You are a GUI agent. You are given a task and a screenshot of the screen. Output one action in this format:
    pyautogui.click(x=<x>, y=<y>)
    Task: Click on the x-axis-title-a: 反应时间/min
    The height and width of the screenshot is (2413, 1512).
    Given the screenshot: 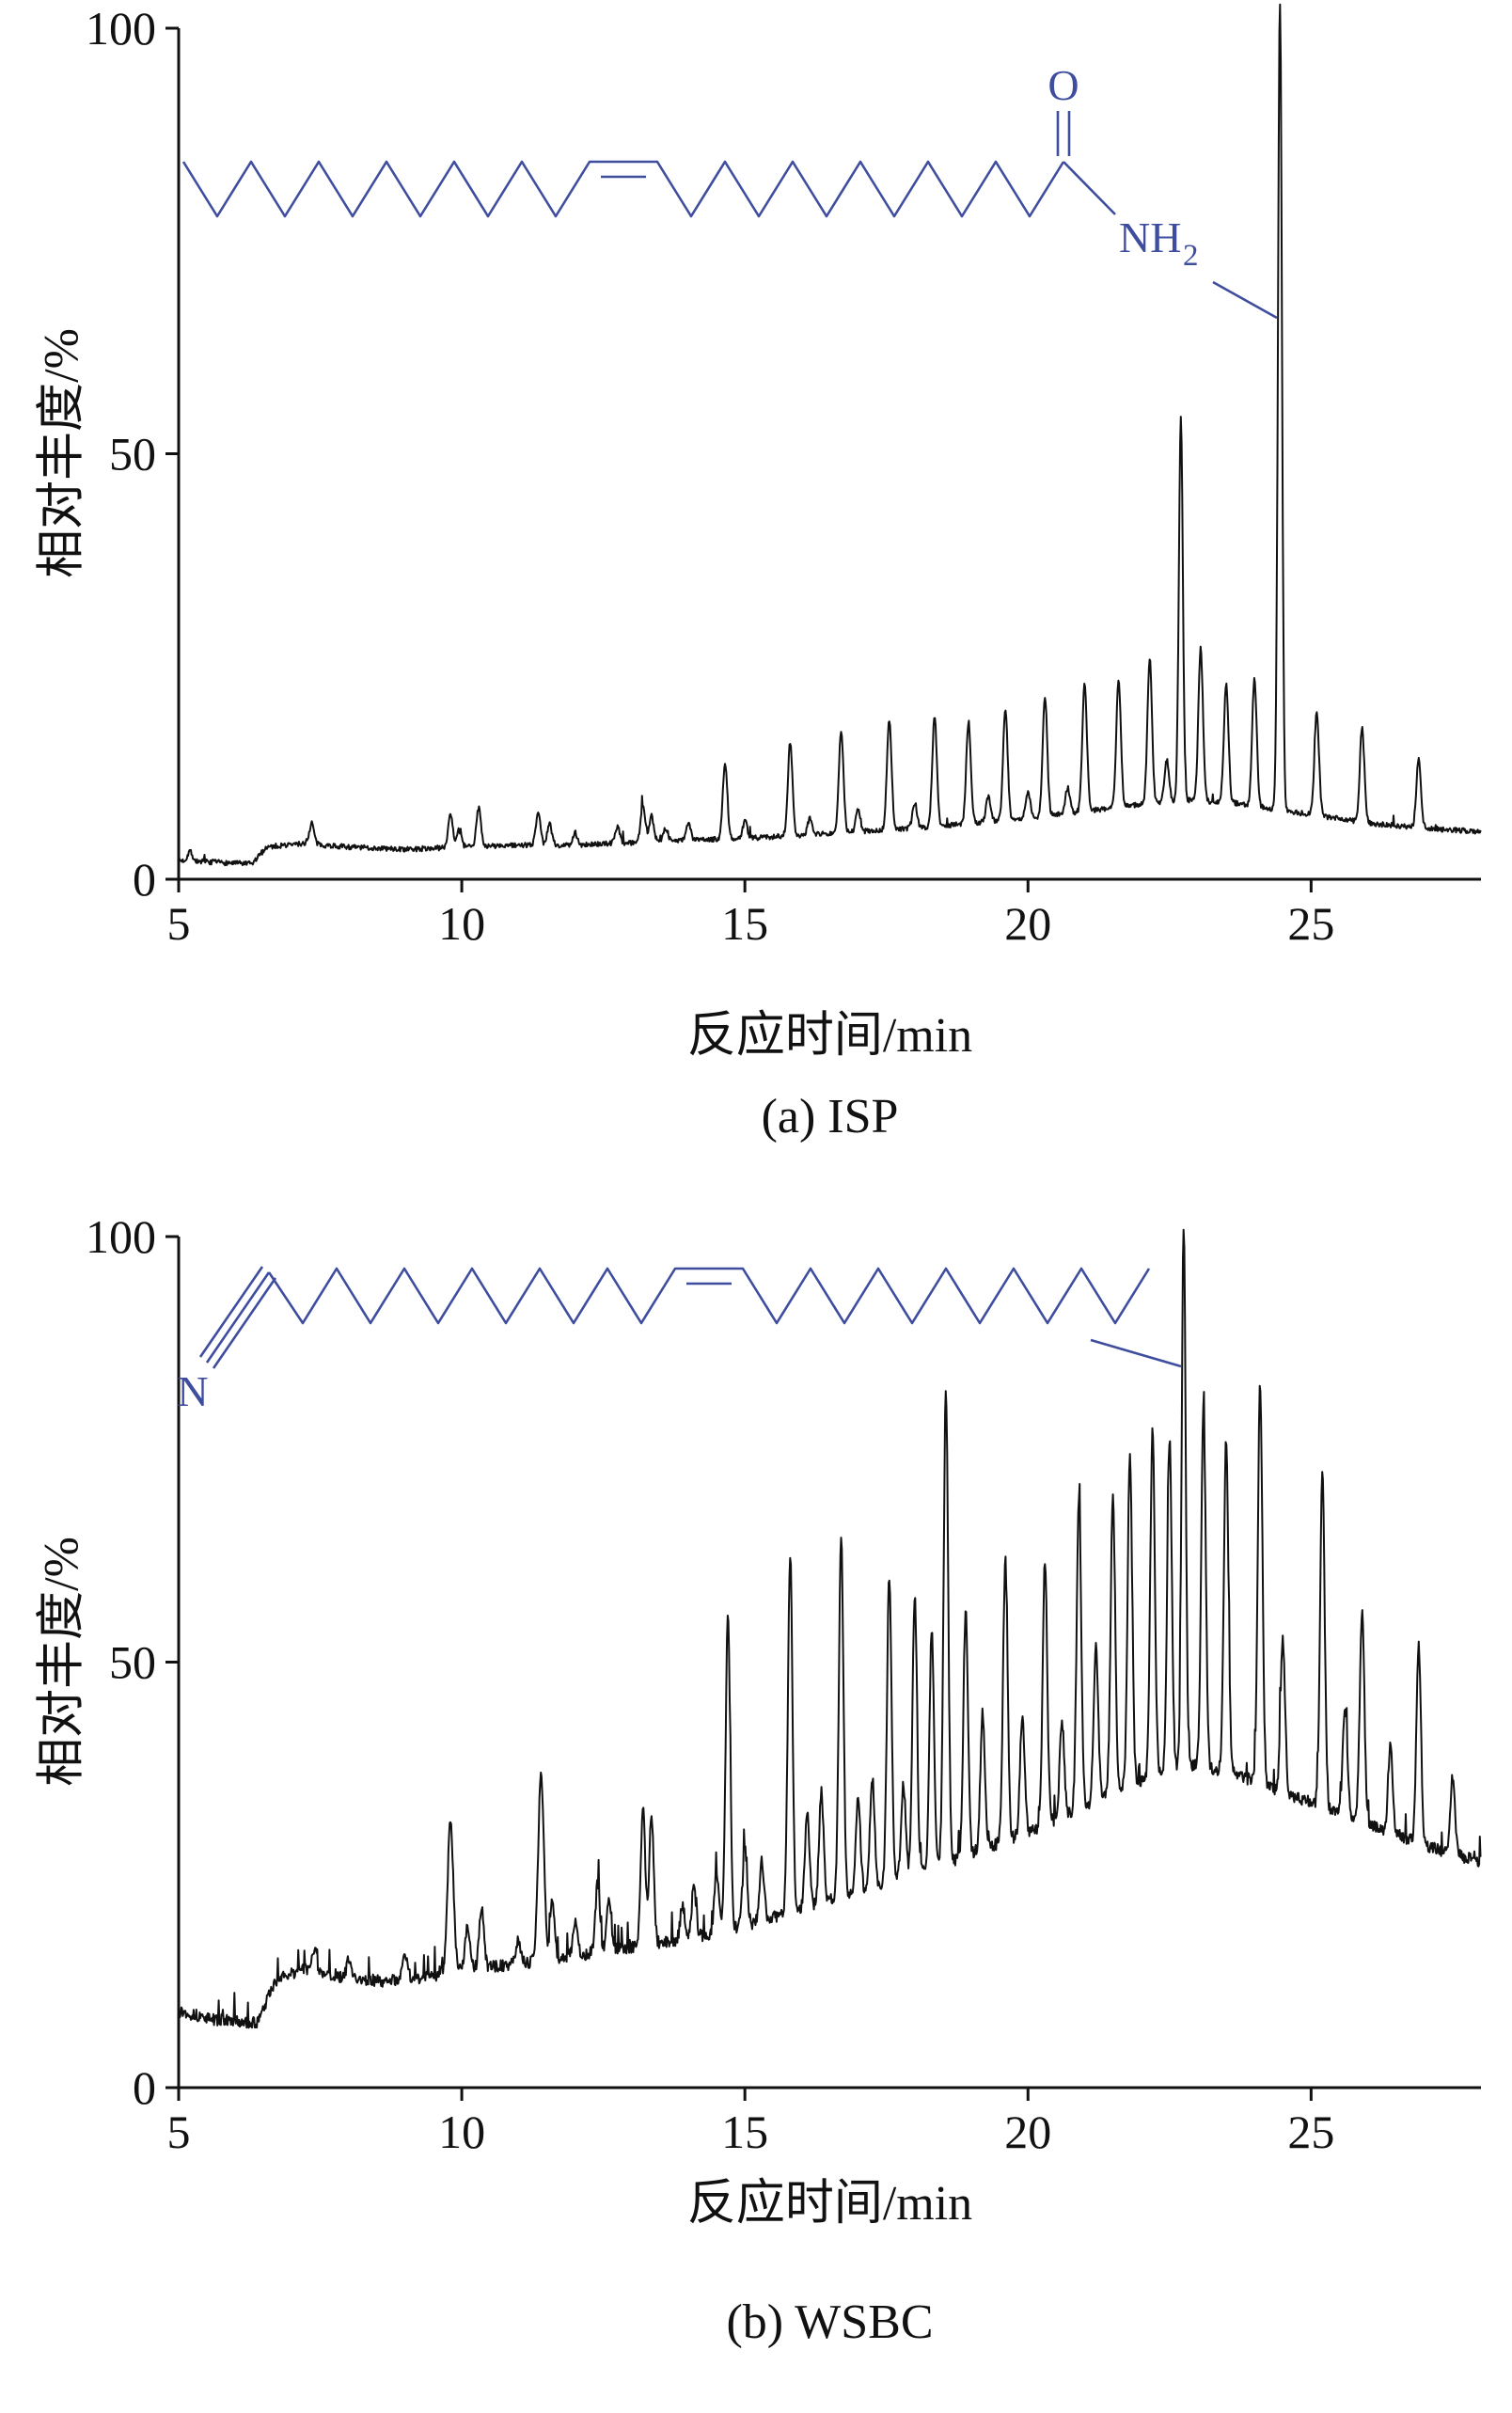 What is the action you would take?
    pyautogui.click(x=829, y=1036)
    